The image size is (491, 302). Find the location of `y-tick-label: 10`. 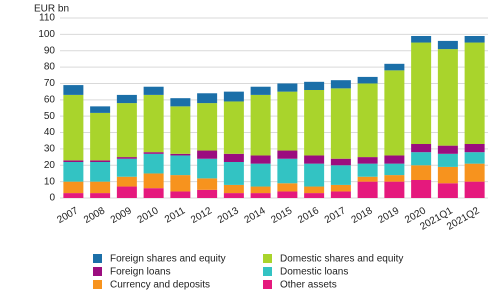

y-tick-label: 10 is located at coordinates (50, 181).